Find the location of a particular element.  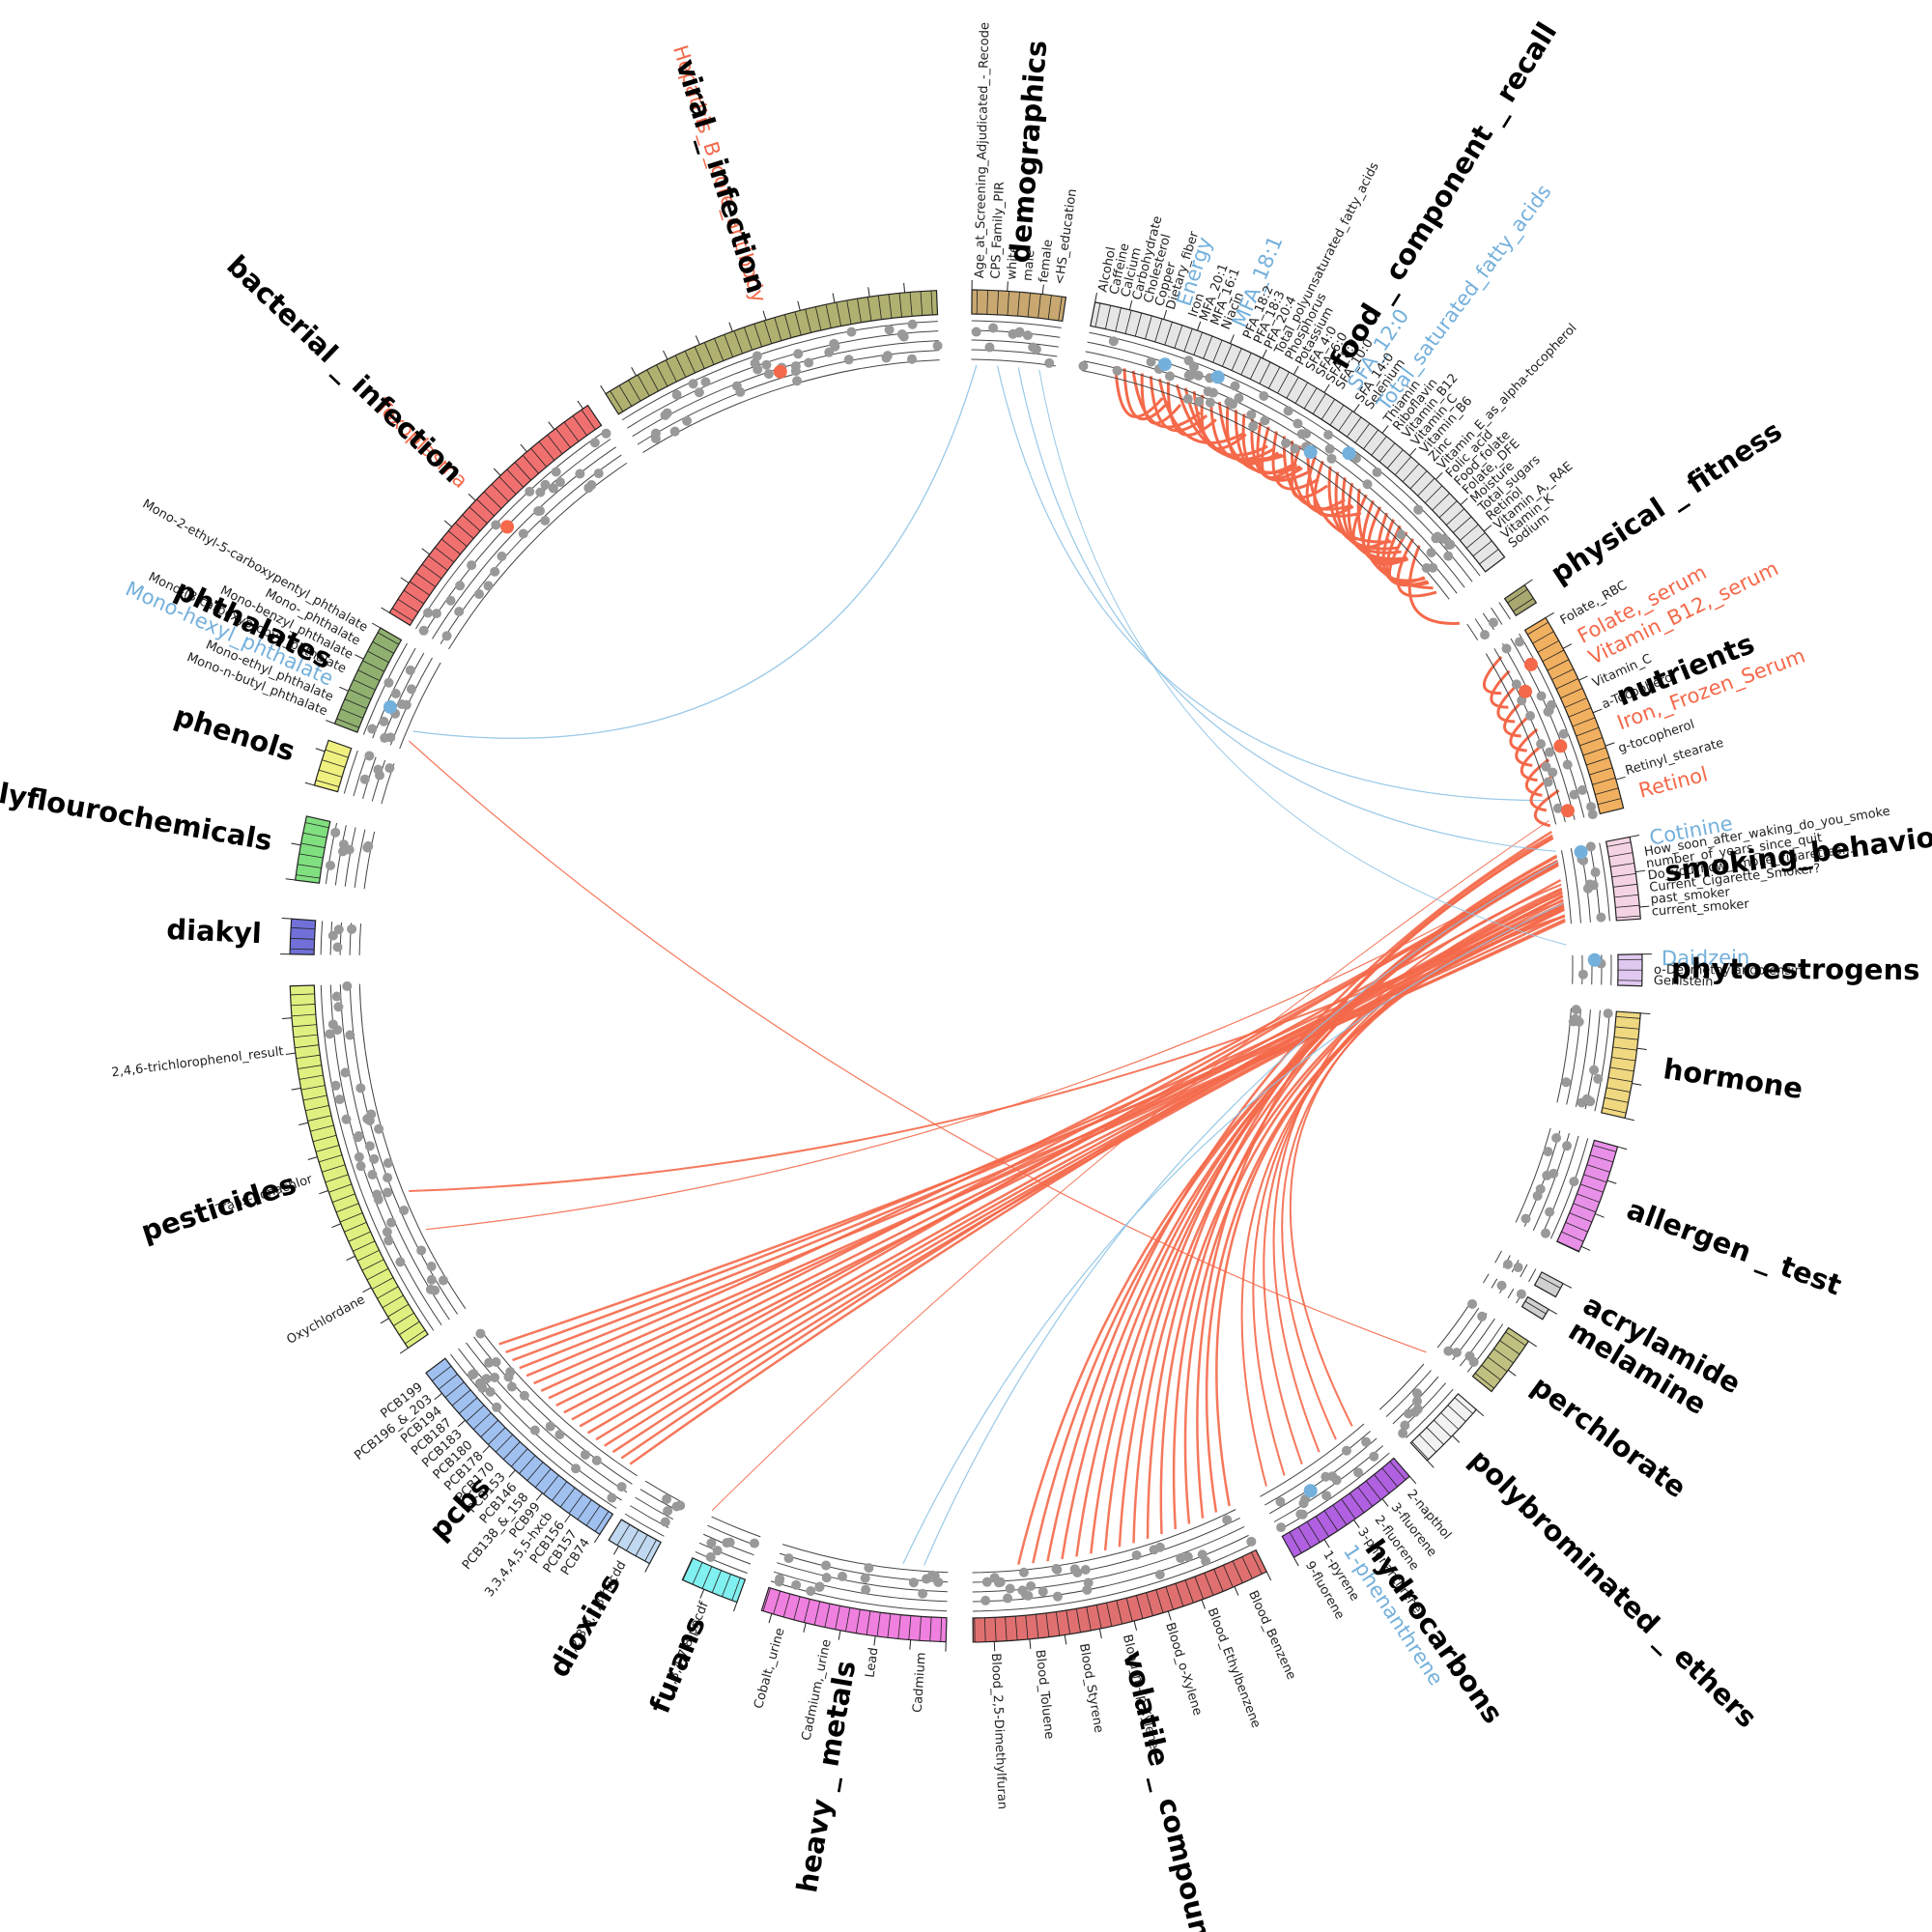

local-link is located at coordinates (1493, 675).